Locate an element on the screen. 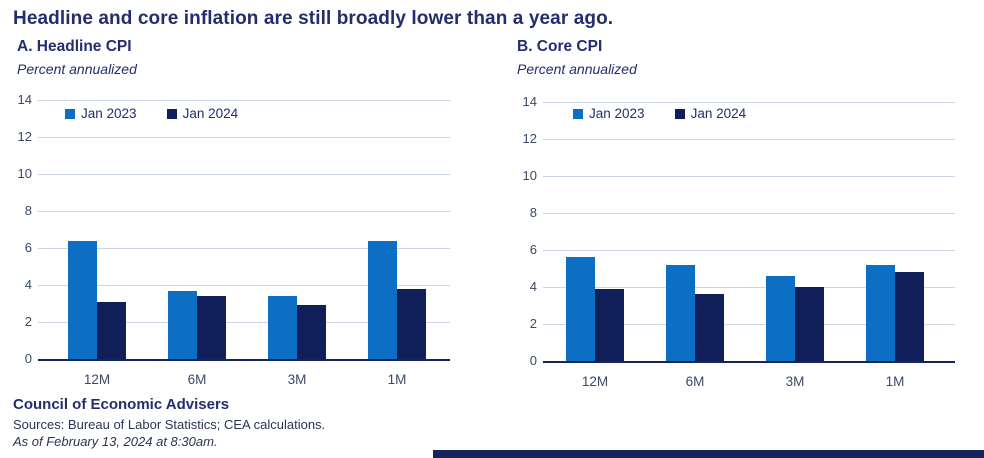 This screenshot has height=458, width=984. panel-title: B. Core CPI is located at coordinates (560, 46).